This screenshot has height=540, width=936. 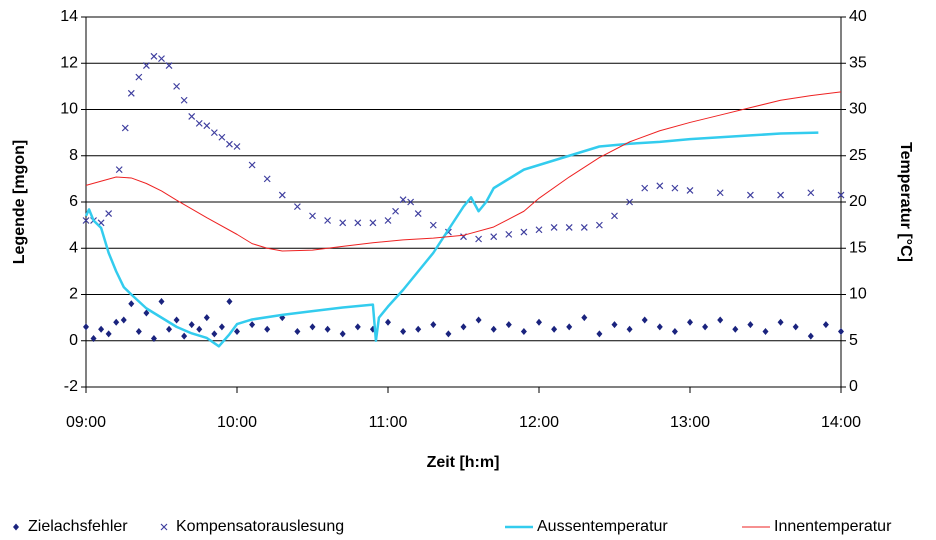 What do you see at coordinates (853, 386) in the screenshot?
I see `y2-tick-label: 0` at bounding box center [853, 386].